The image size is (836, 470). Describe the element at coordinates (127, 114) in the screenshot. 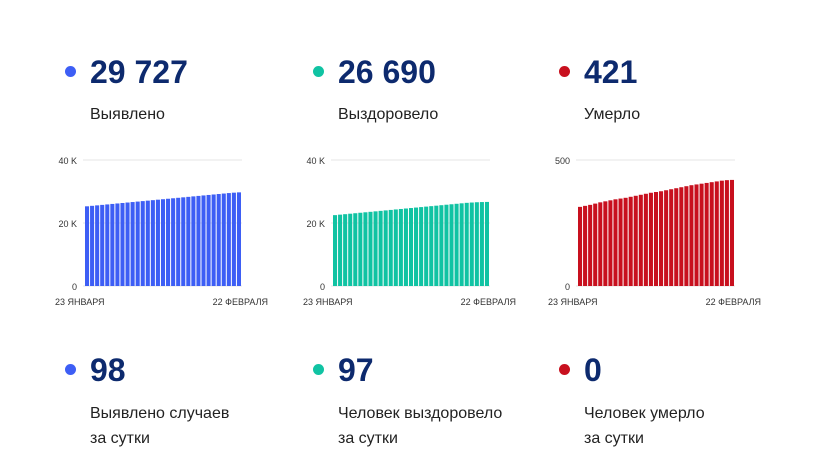

I see `detected-label: Выявлено` at that location.